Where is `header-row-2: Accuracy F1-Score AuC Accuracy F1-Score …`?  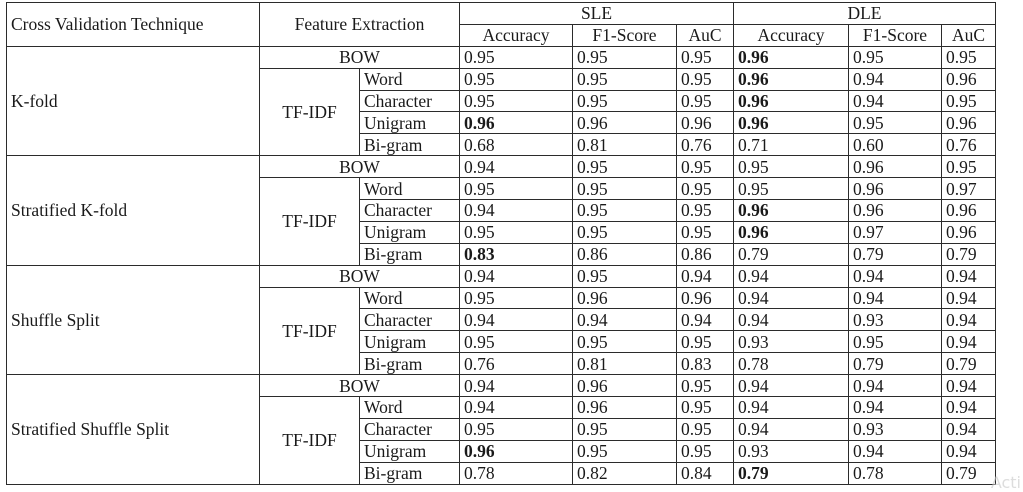
header-row-2: Accuracy F1-Score AuC Accuracy F1-Score … is located at coordinates (501, 35).